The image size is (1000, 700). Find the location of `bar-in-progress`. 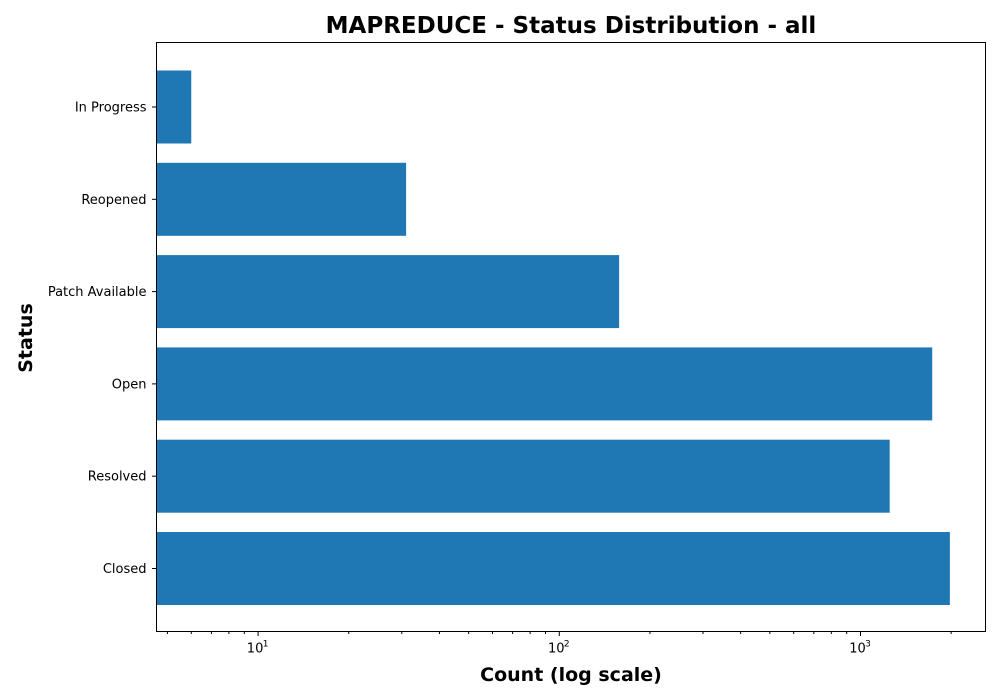

bar-in-progress is located at coordinates (174, 107).